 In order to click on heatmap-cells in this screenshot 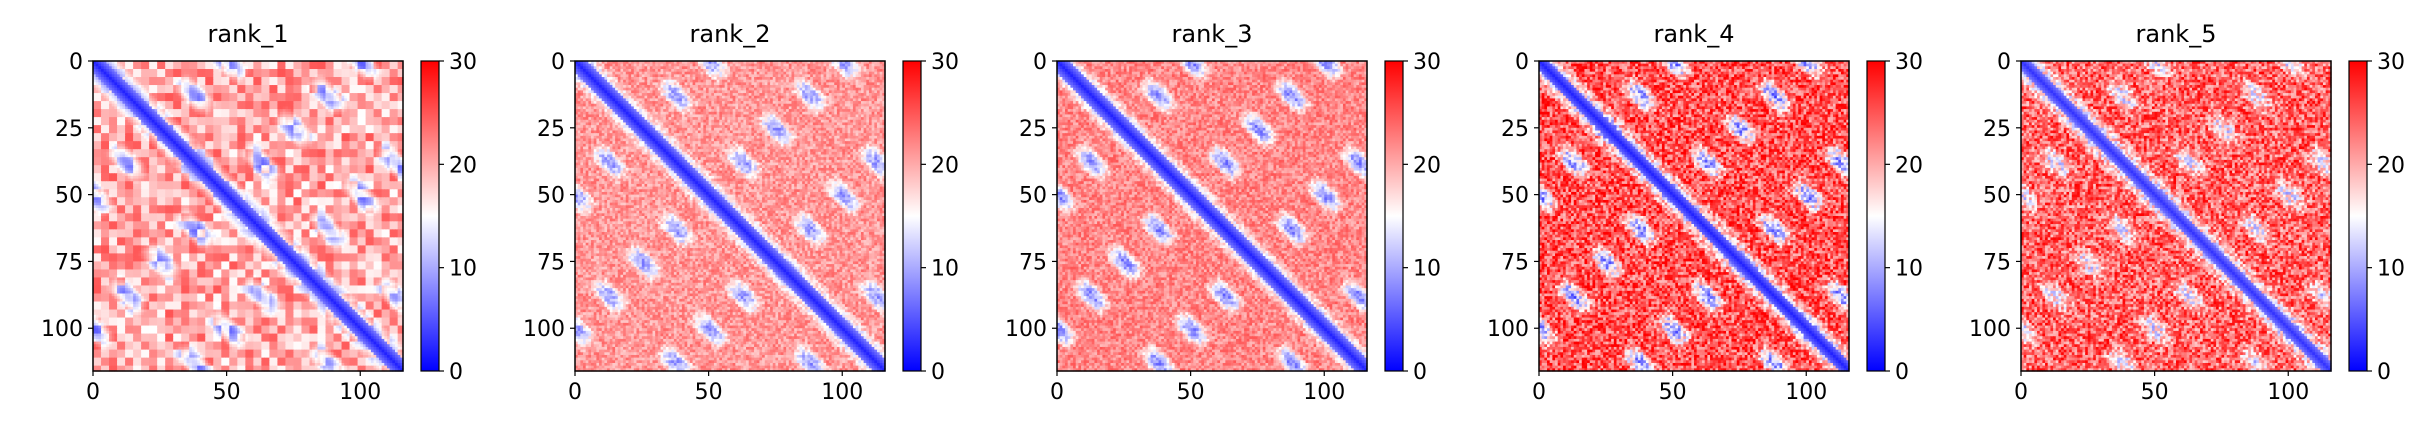, I will do `click(248, 216)`.